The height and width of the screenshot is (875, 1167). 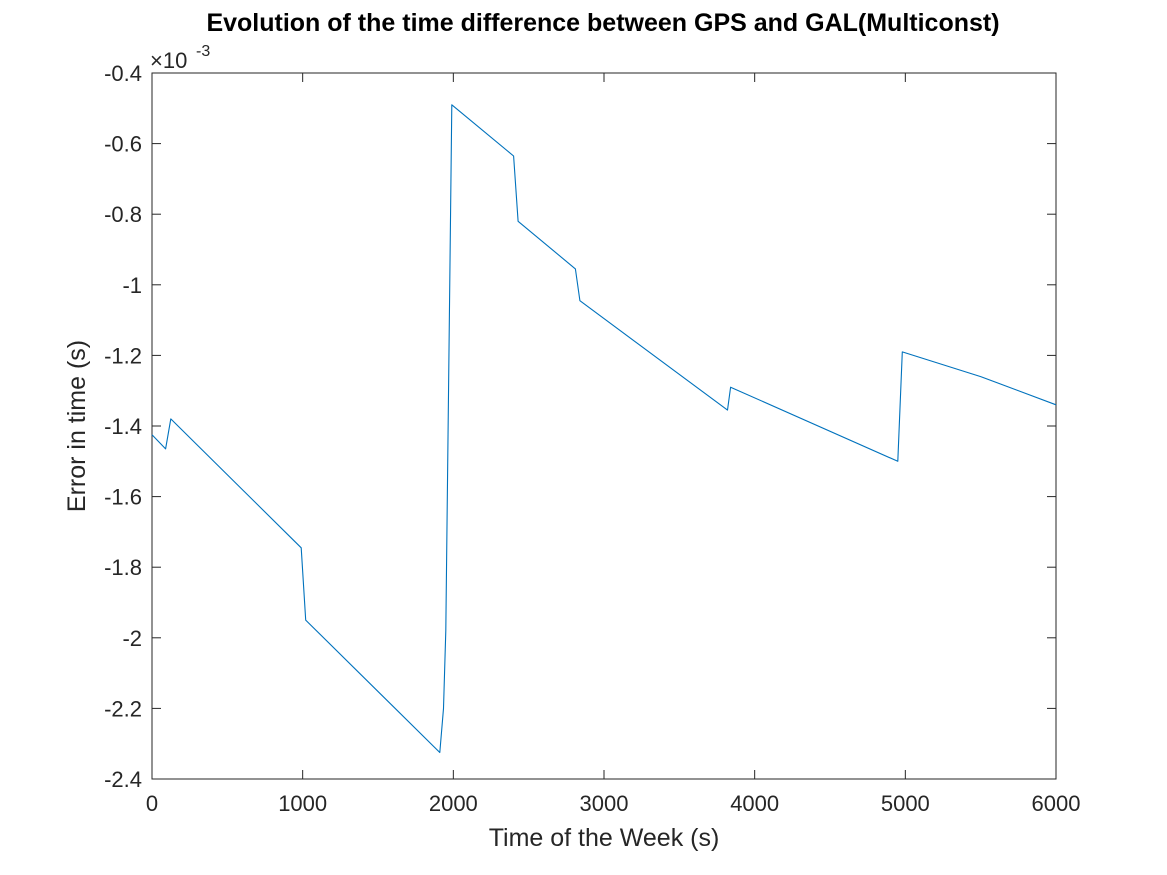 What do you see at coordinates (453, 803) in the screenshot?
I see `x-tick-label: 2000` at bounding box center [453, 803].